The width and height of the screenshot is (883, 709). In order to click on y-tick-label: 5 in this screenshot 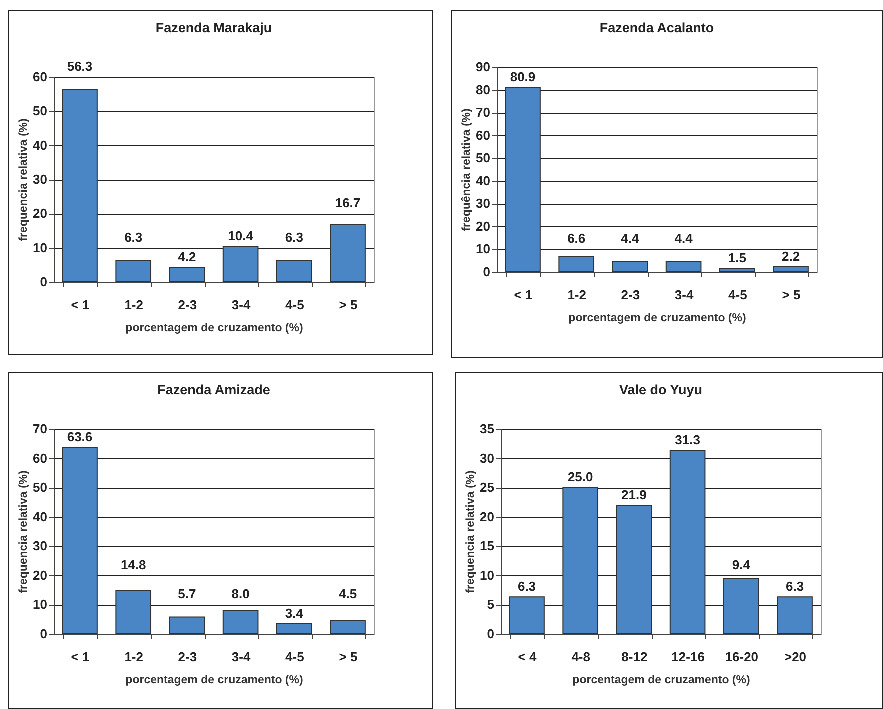, I will do `click(490, 604)`.